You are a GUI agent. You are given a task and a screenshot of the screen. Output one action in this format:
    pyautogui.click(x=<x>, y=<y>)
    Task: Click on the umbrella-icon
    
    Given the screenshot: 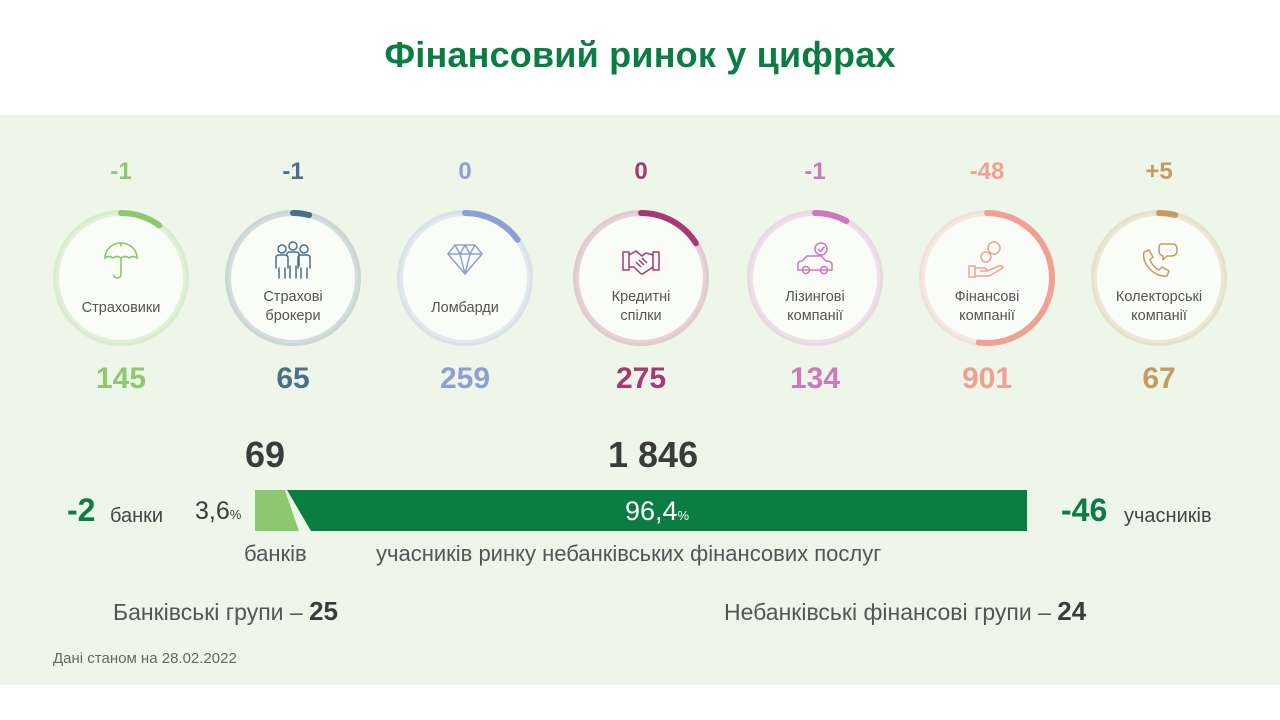 What is the action you would take?
    pyautogui.click(x=121, y=260)
    